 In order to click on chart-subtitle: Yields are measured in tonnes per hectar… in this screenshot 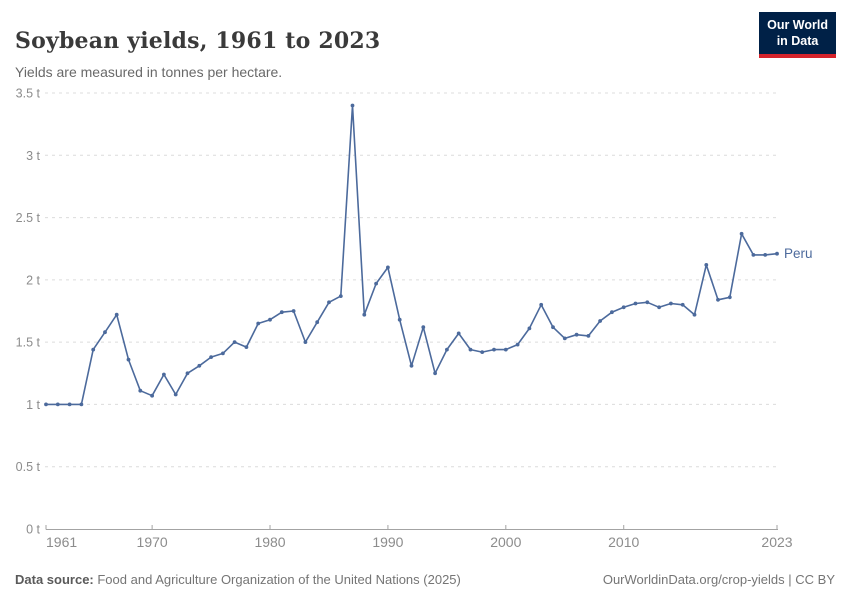, I will do `click(149, 72)`.